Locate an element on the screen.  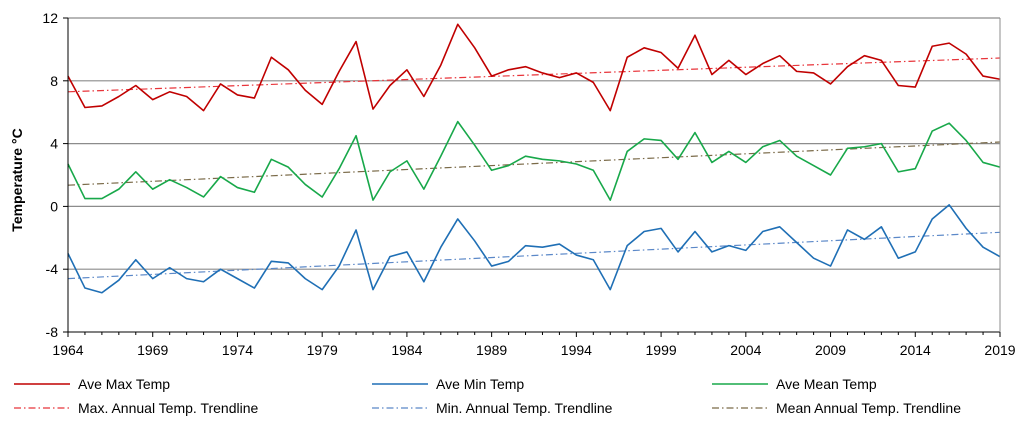
legend-label-4: Min. Annual Temp. Trendline is located at coordinates (524, 408).